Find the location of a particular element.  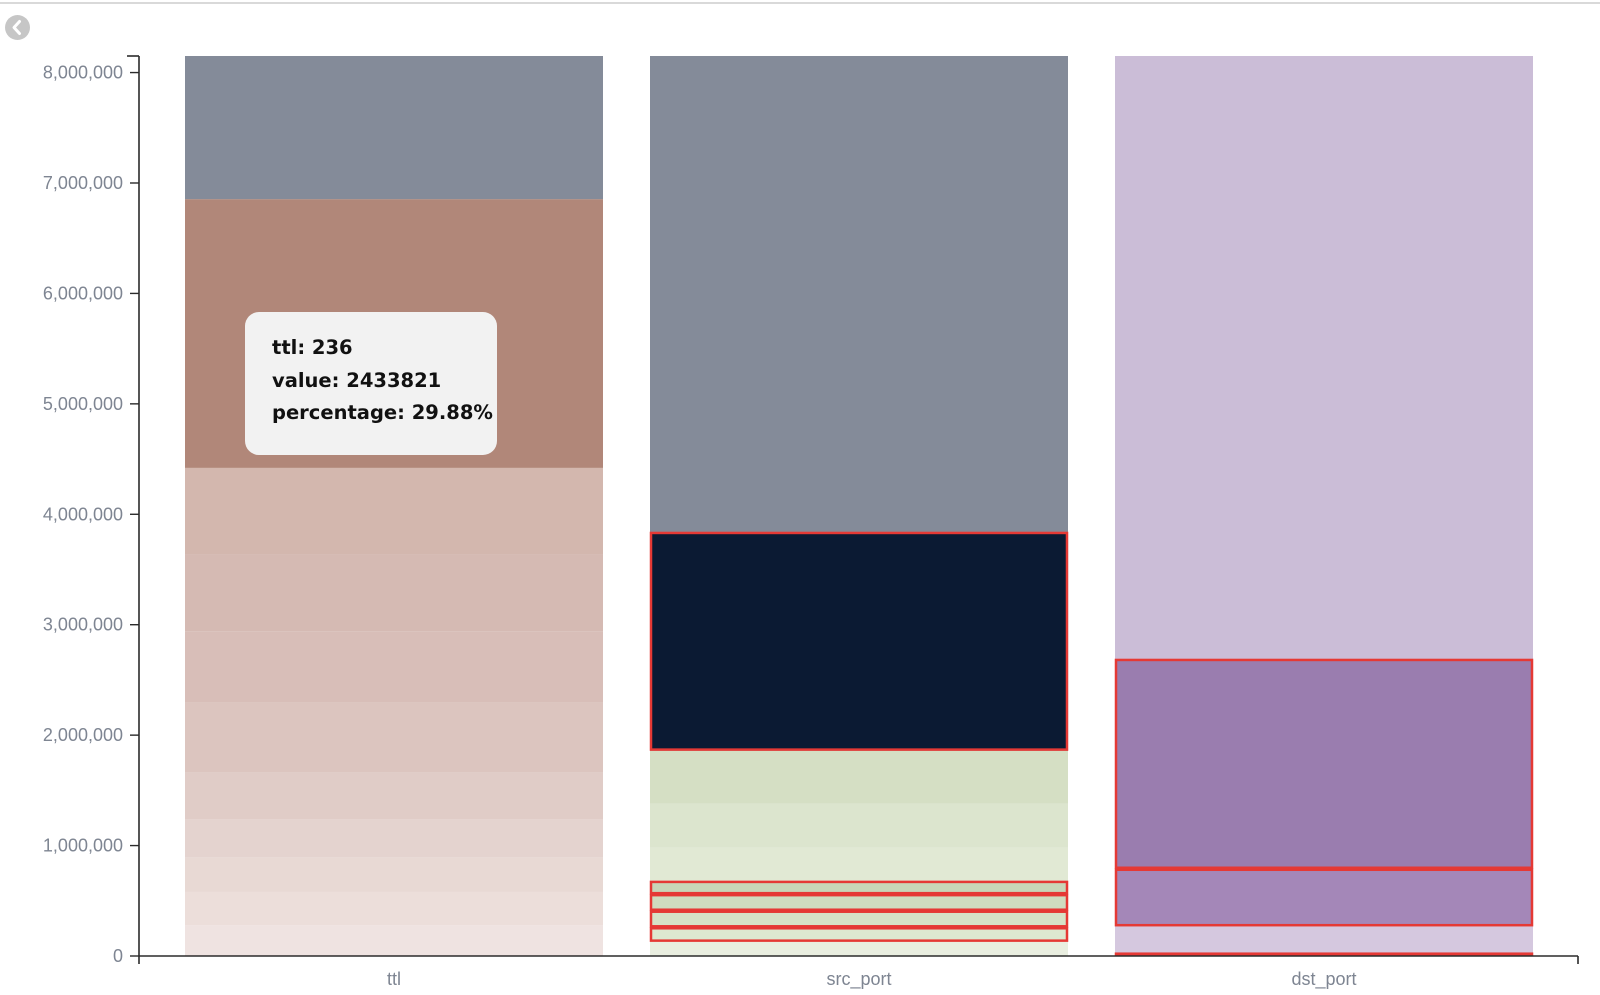

y-tick-label: 1,000,000 is located at coordinates (83, 846).